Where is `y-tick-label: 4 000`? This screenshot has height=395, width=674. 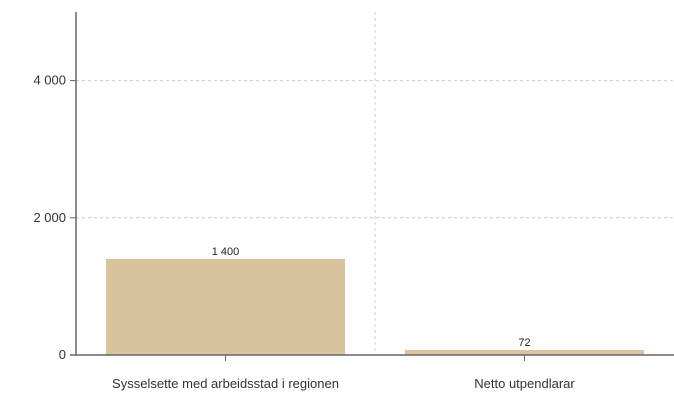
y-tick-label: 4 000 is located at coordinates (49, 80).